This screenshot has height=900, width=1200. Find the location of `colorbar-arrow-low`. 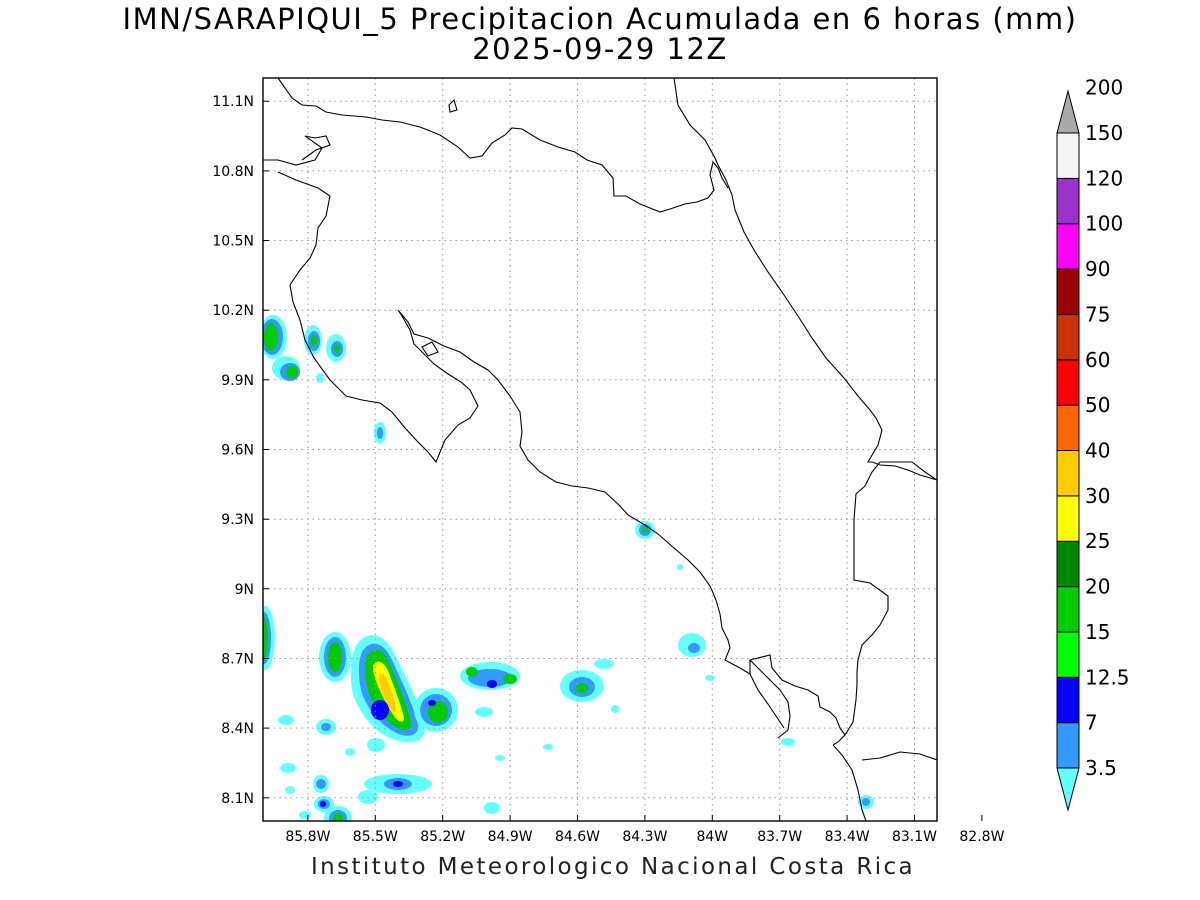

colorbar-arrow-low is located at coordinates (1068, 789).